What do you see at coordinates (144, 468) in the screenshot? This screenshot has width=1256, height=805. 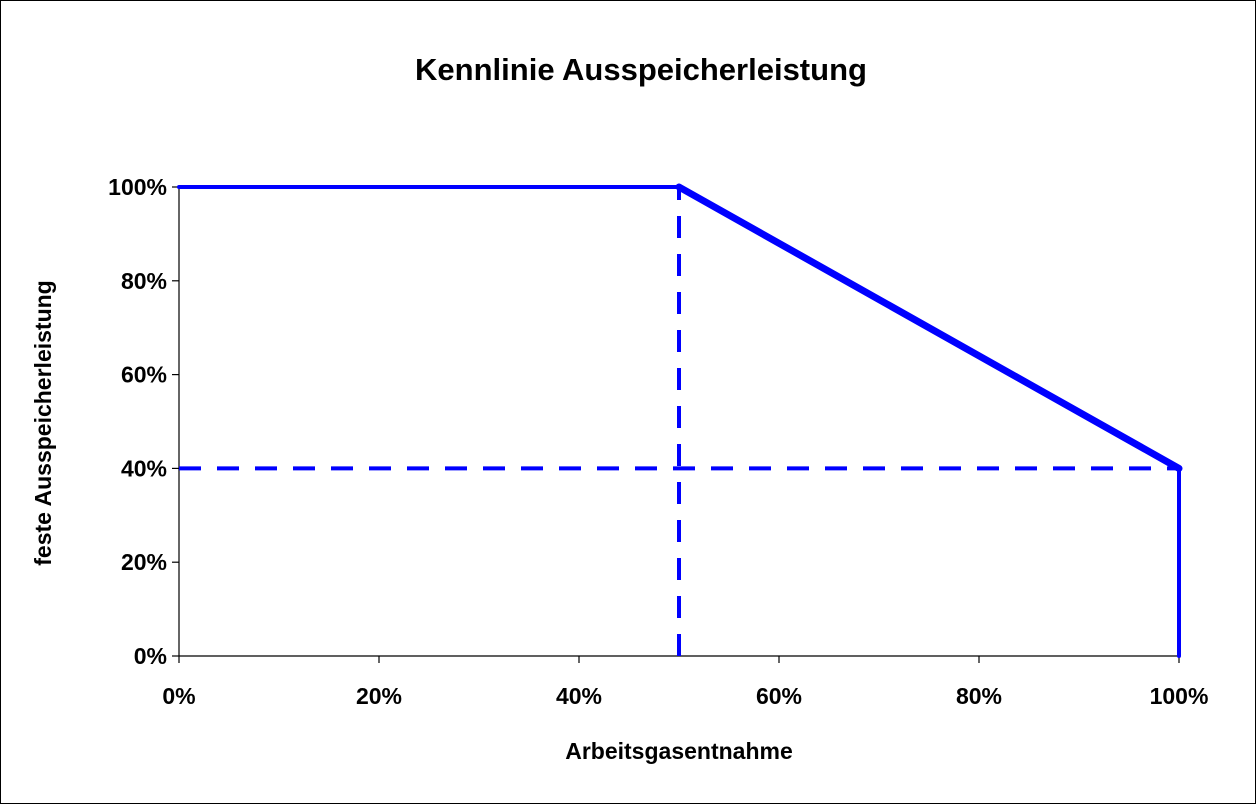 I see `y-tick-label: 40%` at bounding box center [144, 468].